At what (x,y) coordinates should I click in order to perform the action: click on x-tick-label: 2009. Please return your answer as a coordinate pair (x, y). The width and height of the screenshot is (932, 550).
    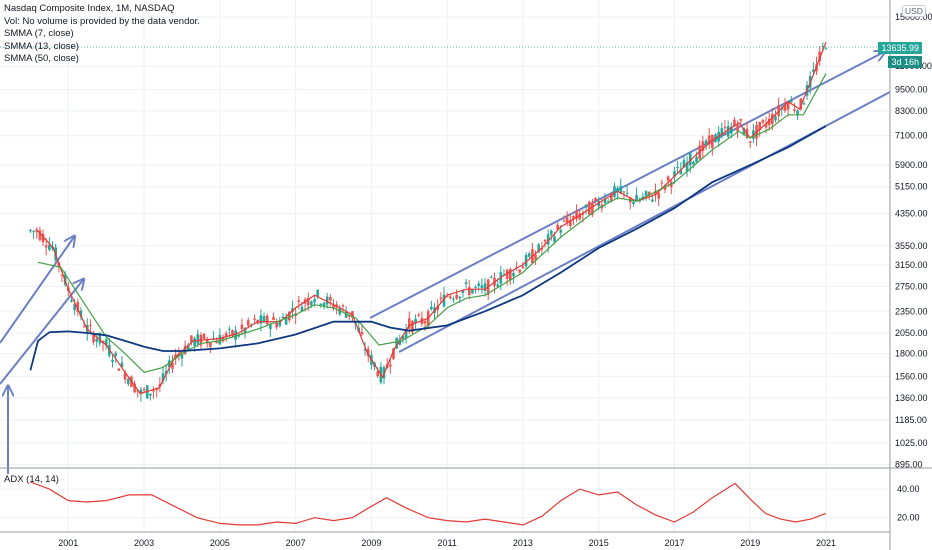
    Looking at the image, I should click on (371, 543).